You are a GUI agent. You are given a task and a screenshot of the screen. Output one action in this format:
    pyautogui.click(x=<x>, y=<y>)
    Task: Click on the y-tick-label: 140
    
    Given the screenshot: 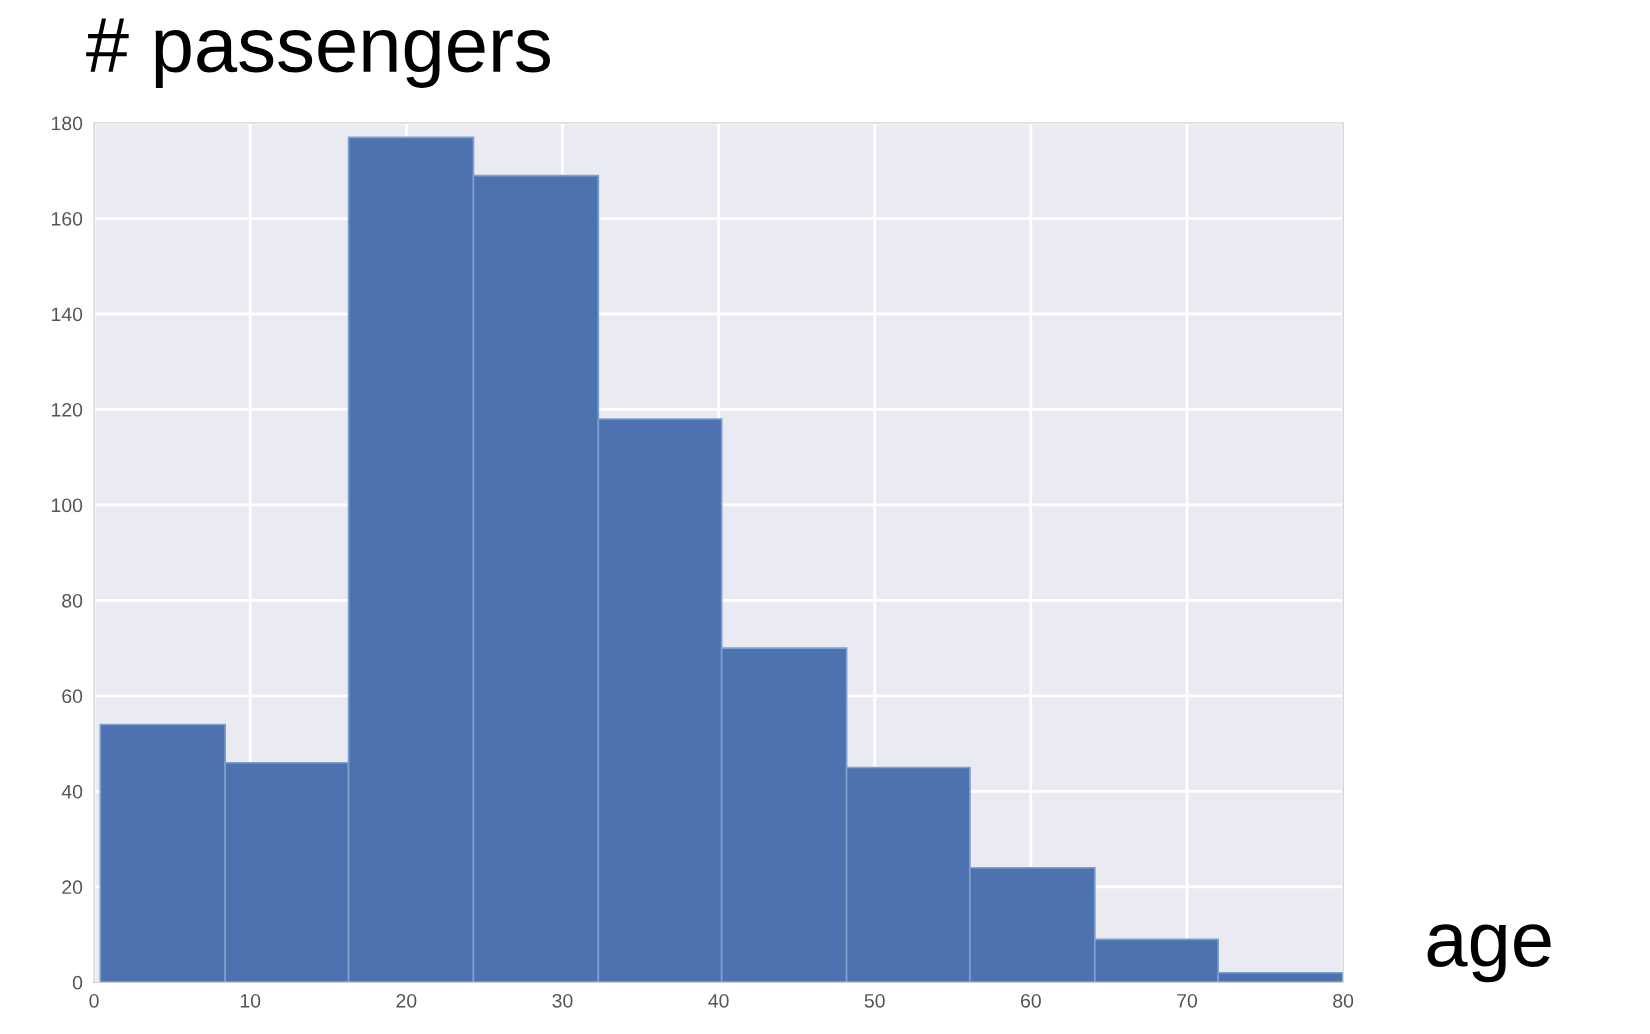 What is the action you would take?
    pyautogui.click(x=67, y=314)
    